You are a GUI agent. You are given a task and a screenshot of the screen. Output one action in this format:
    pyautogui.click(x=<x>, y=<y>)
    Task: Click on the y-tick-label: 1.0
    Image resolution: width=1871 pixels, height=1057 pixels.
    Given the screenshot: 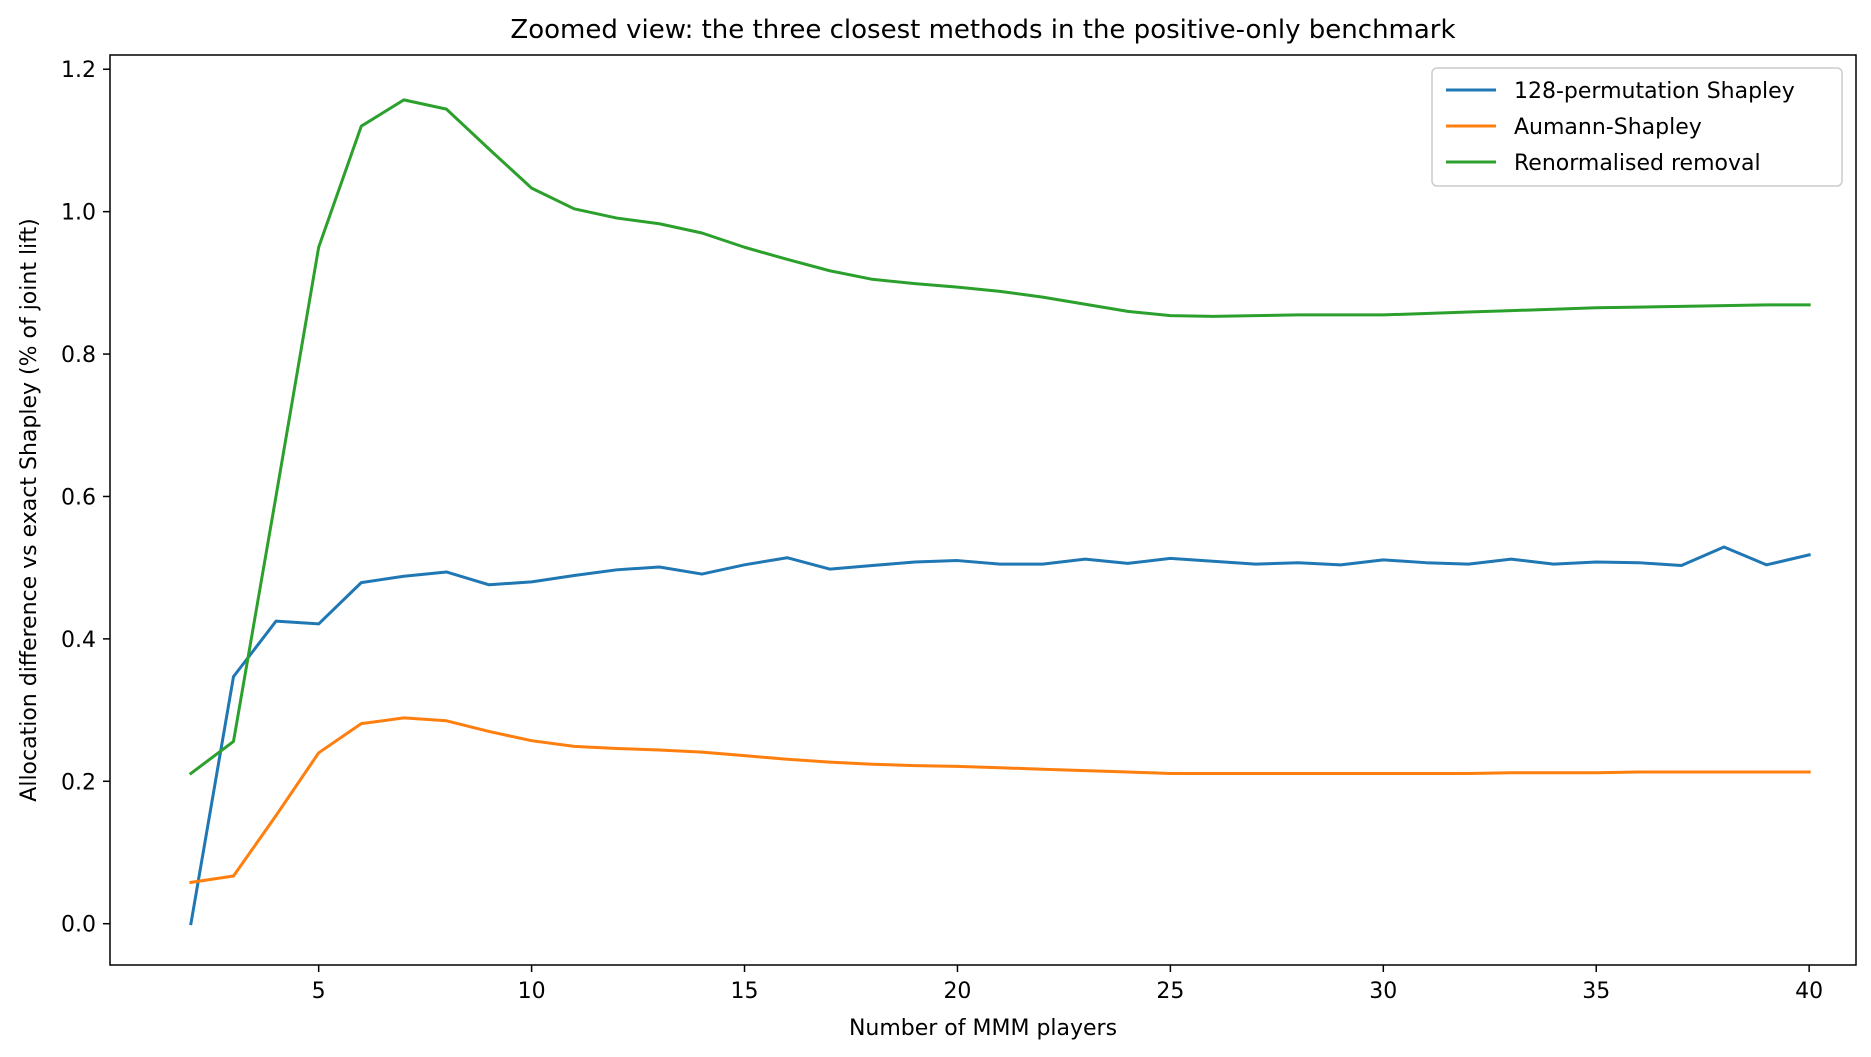 What is the action you would take?
    pyautogui.click(x=78, y=213)
    